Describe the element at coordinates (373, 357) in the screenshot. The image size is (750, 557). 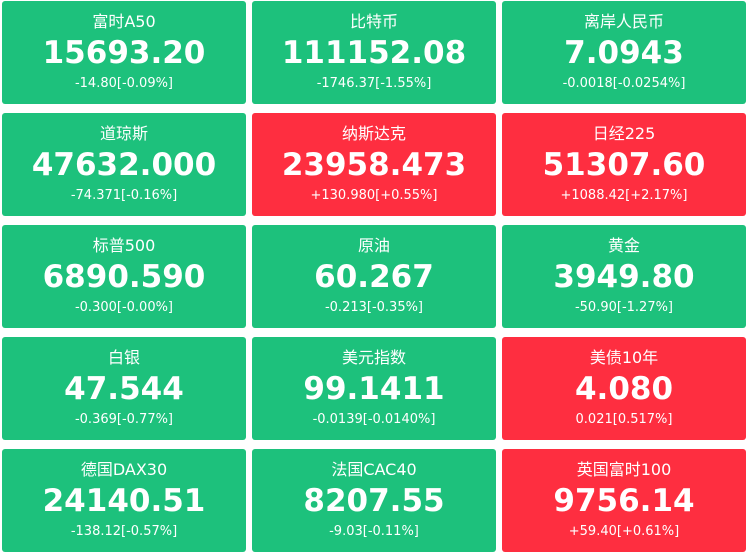
I see `quote-name: 美元指数` at that location.